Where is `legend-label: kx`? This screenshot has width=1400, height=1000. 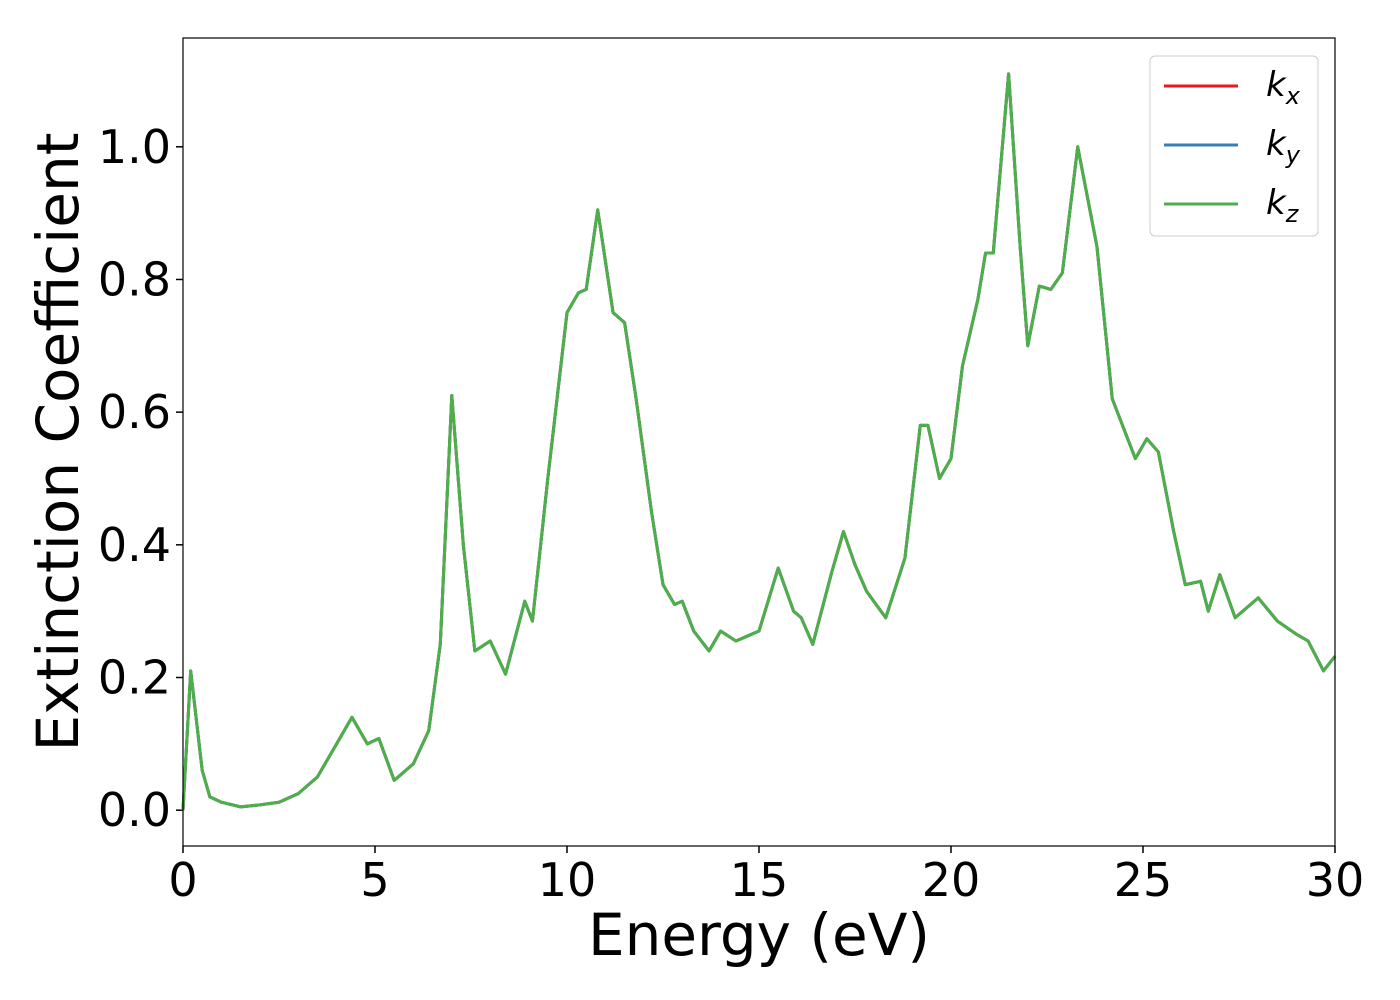
legend-label: kx is located at coordinates (1283, 87).